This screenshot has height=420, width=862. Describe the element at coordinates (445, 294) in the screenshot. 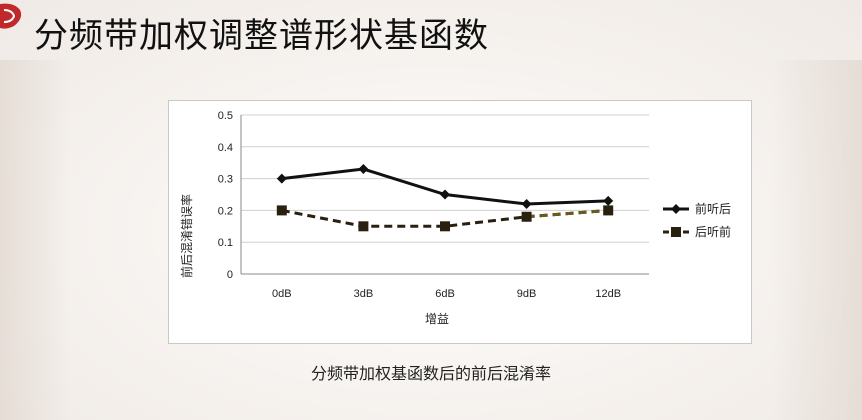

I see `x-tick-label: 6dB` at that location.